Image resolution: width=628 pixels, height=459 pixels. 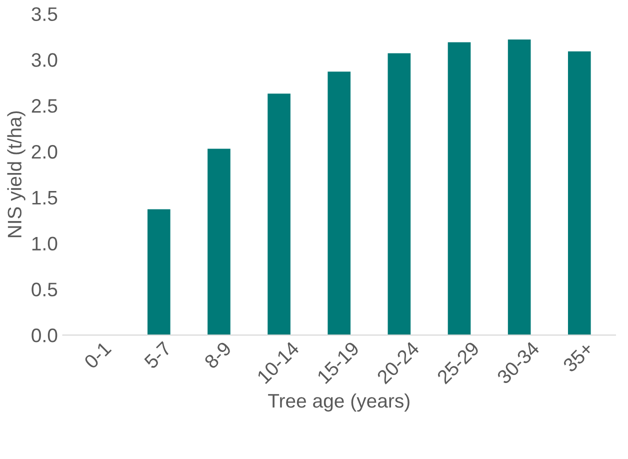 What do you see at coordinates (45, 198) in the screenshot?
I see `y-tick-label: 1.5` at bounding box center [45, 198].